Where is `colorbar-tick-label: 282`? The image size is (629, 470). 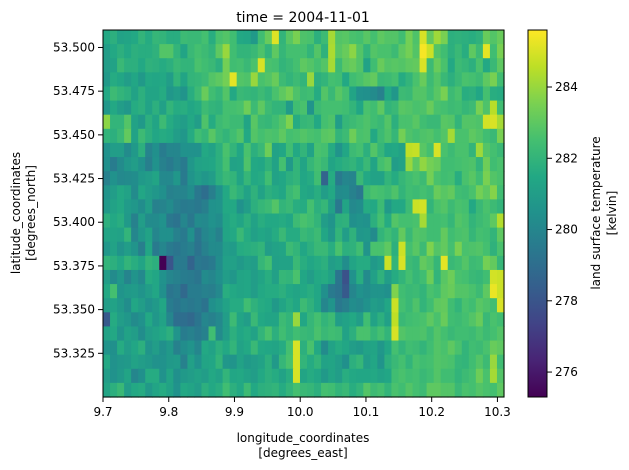
colorbar-tick-label: 282 is located at coordinates (566, 158).